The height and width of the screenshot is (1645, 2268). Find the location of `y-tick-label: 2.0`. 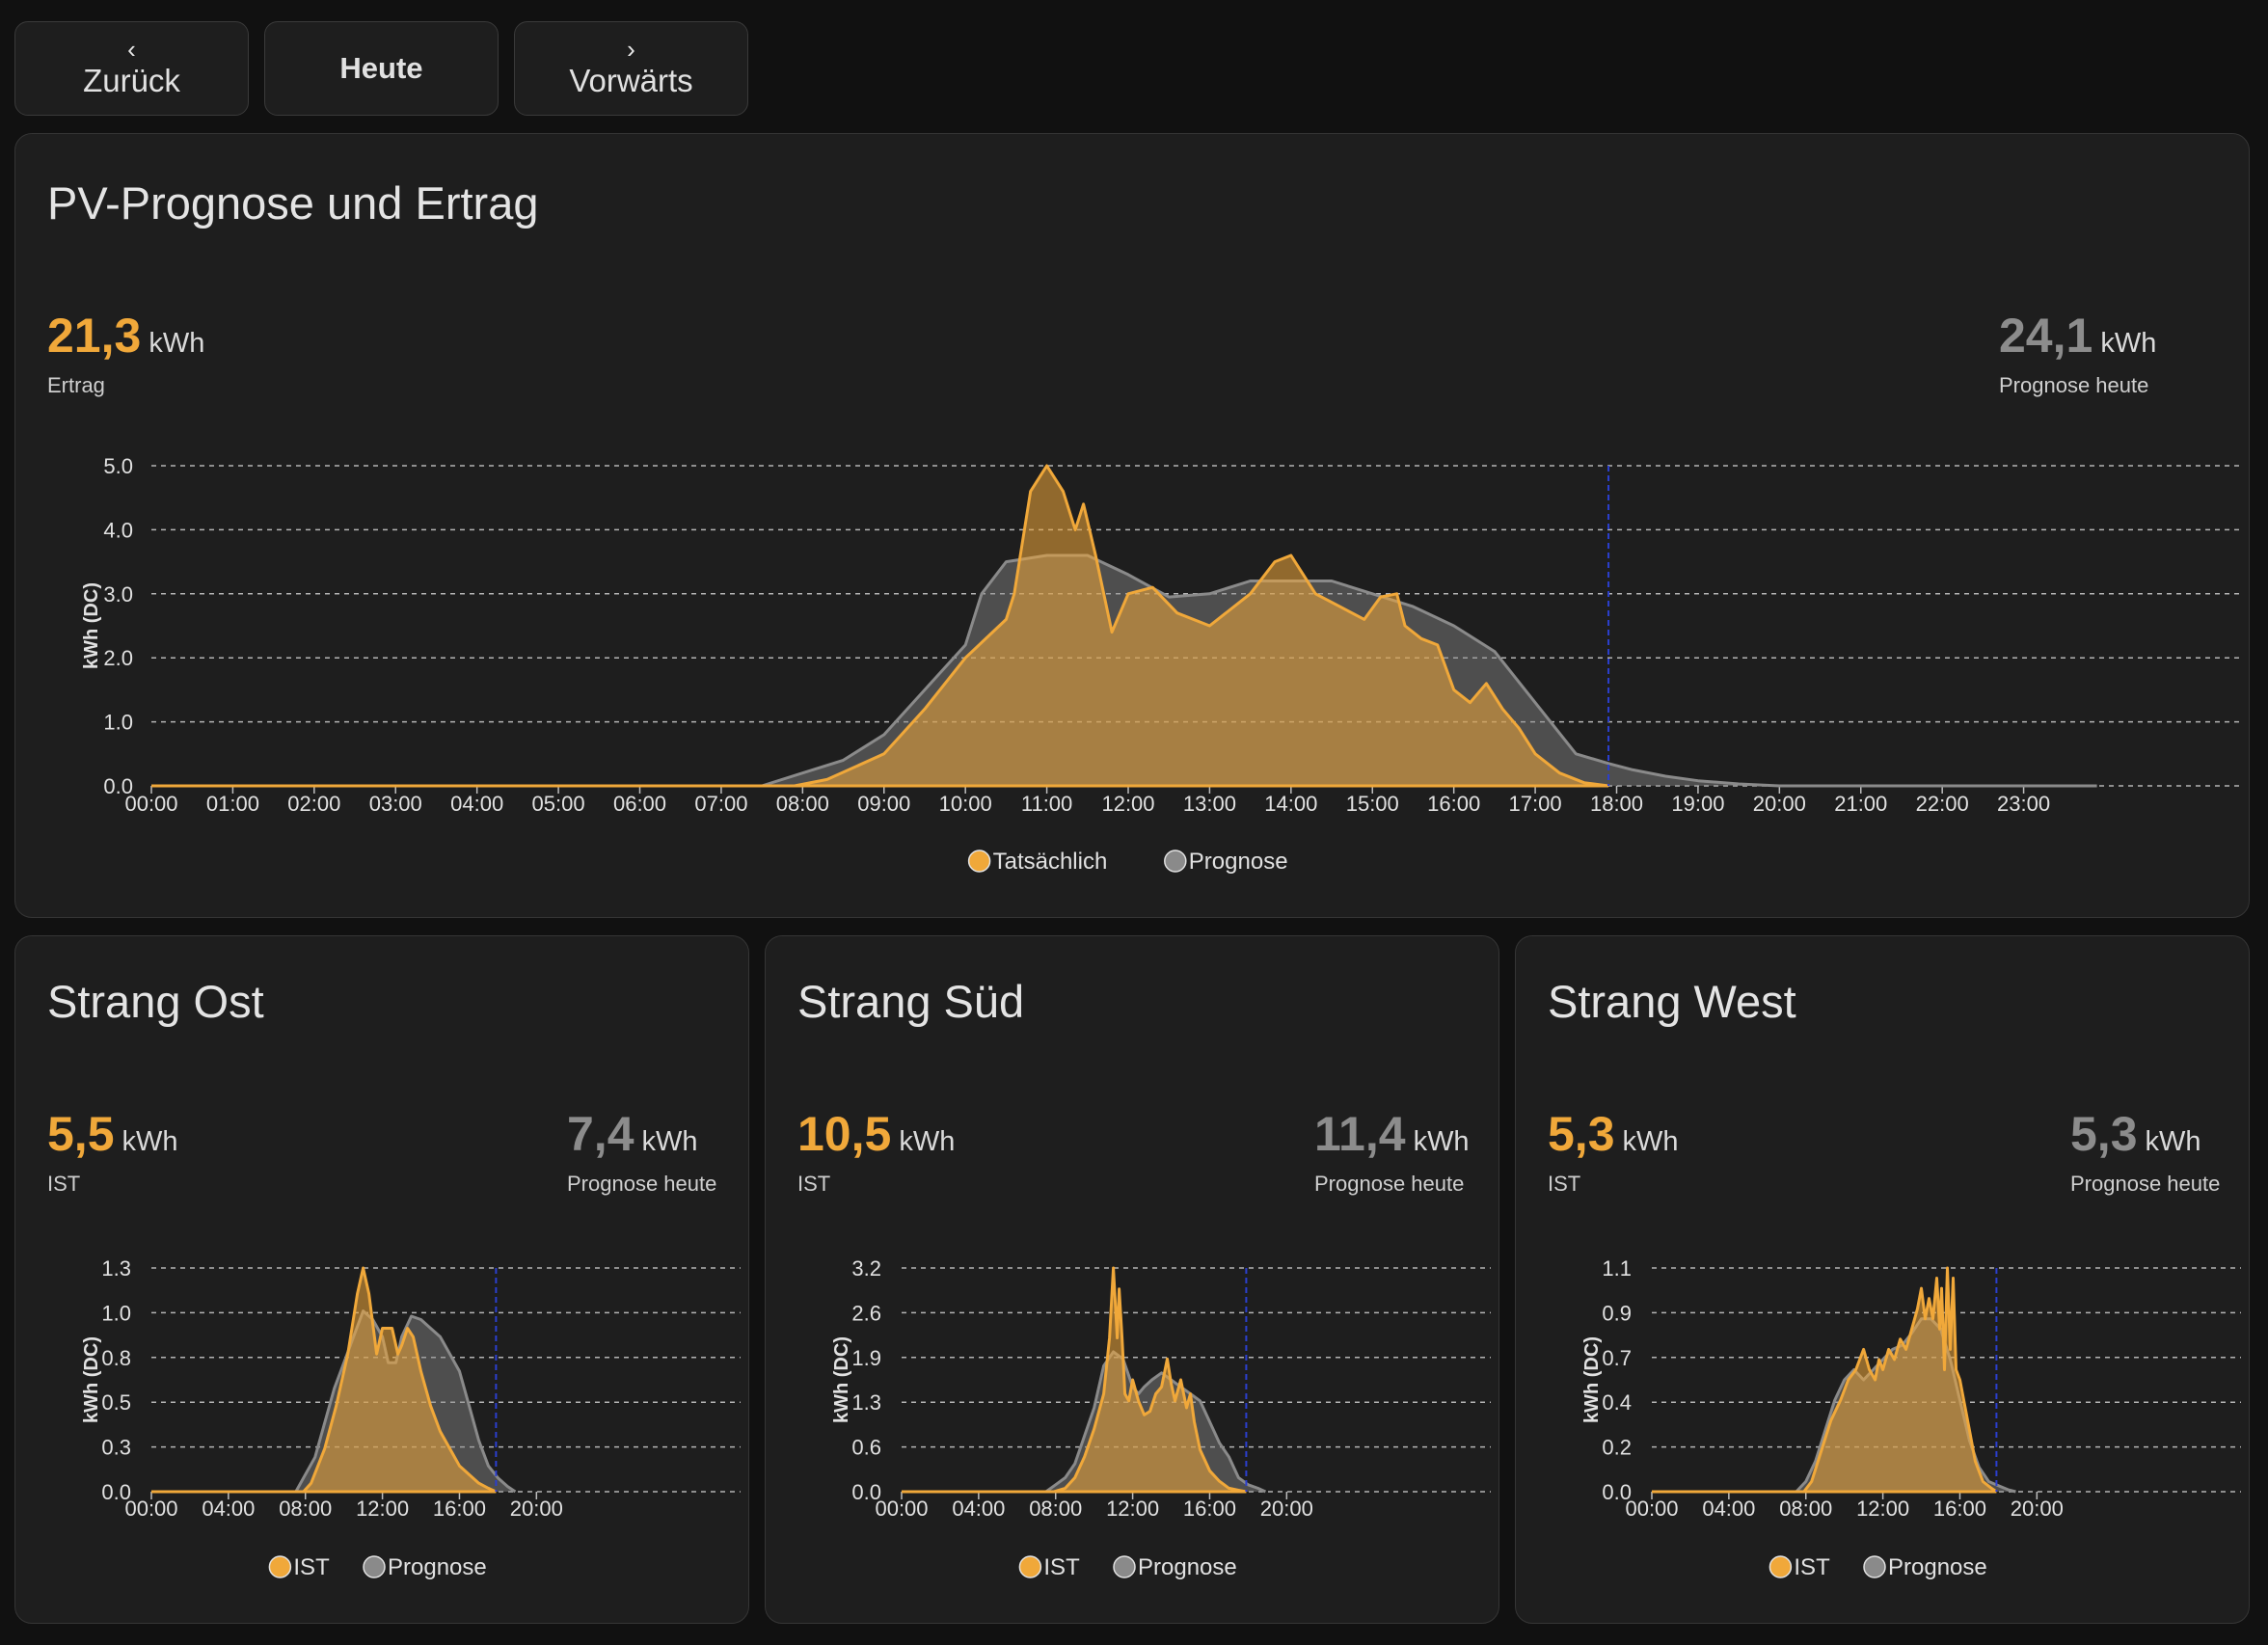

y-tick-label: 2.0 is located at coordinates (118, 658).